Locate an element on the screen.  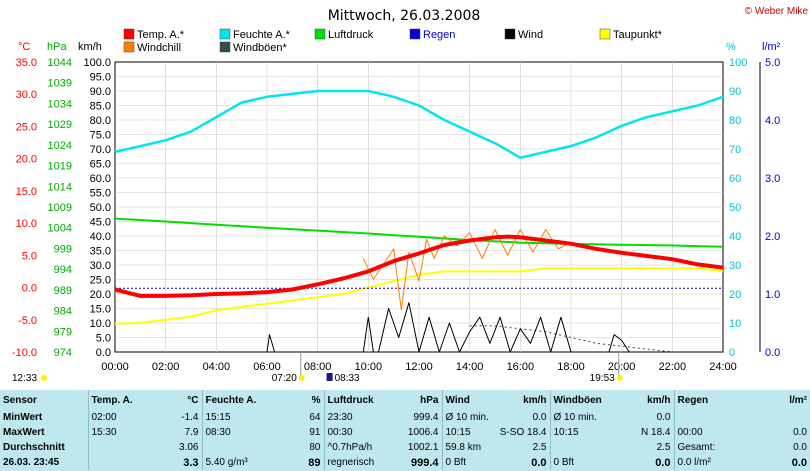
temp-tick-label: 15.0 is located at coordinates (26, 192).